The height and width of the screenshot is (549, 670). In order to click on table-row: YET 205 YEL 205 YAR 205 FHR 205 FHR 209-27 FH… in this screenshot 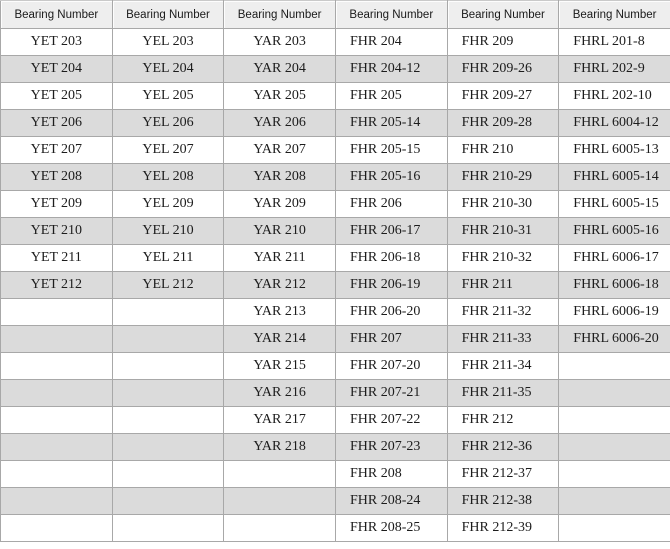, I will do `click(335, 96)`.